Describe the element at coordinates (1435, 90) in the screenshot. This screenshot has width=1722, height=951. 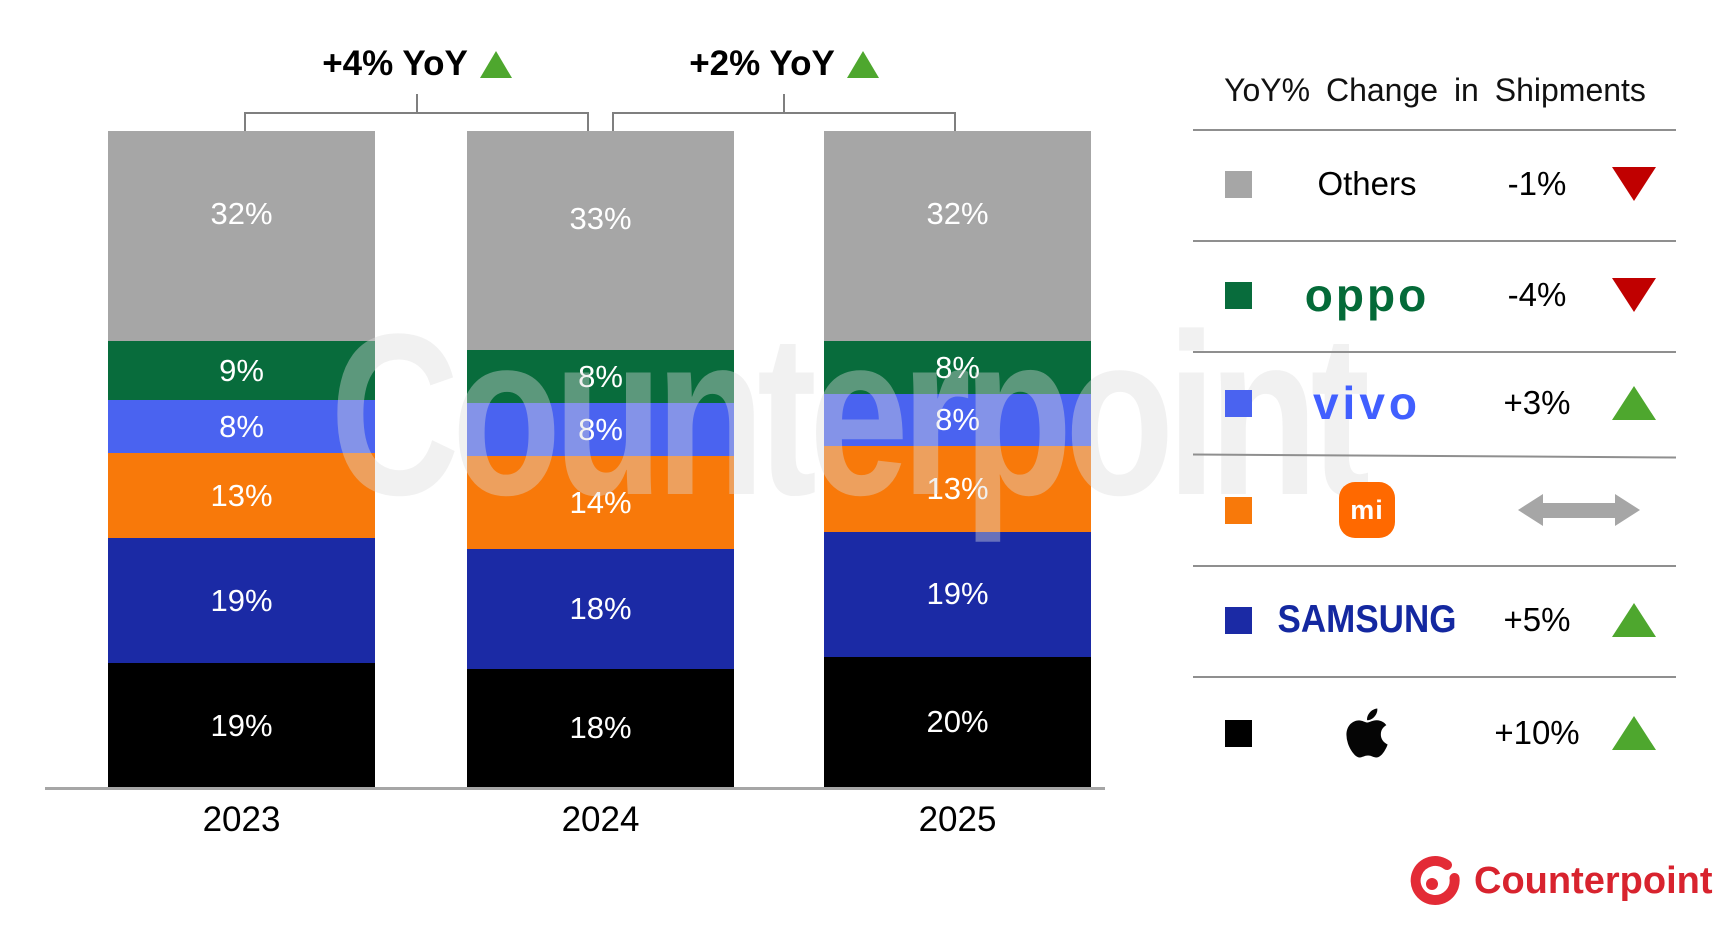
I see `legend-title: YoY% Change in Shipments` at that location.